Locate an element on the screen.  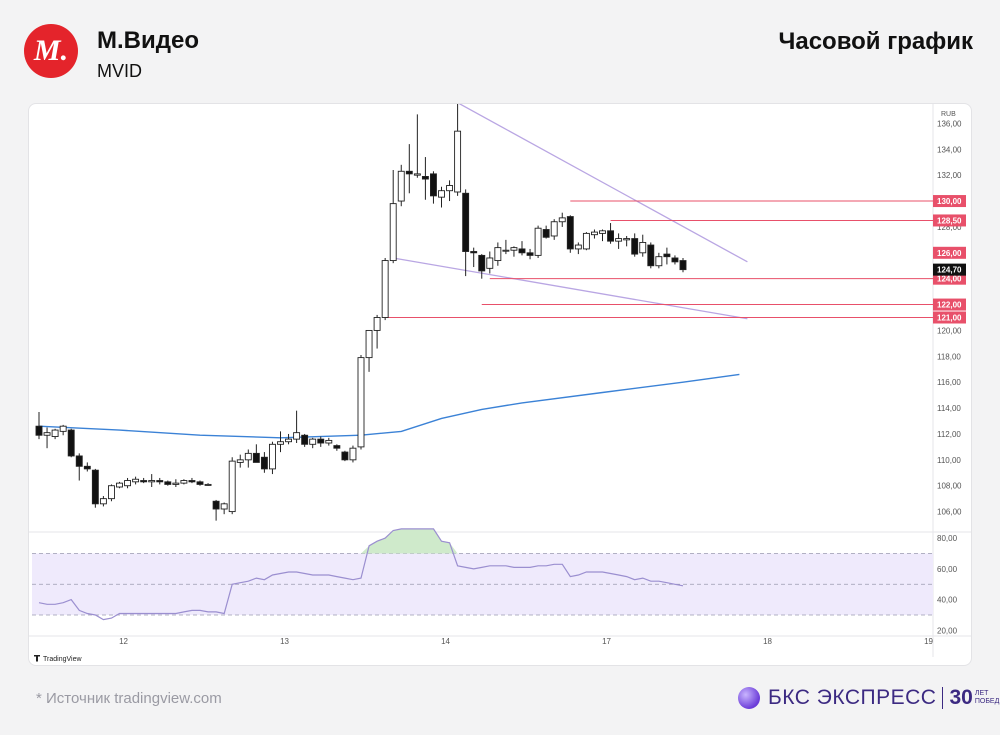
price-tick-label: 106,00 is located at coordinates (949, 512).